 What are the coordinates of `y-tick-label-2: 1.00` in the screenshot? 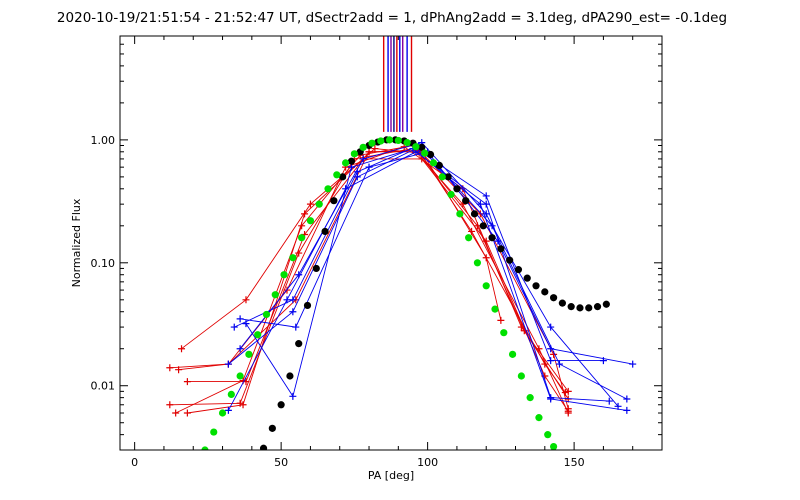 It's located at (103, 140).